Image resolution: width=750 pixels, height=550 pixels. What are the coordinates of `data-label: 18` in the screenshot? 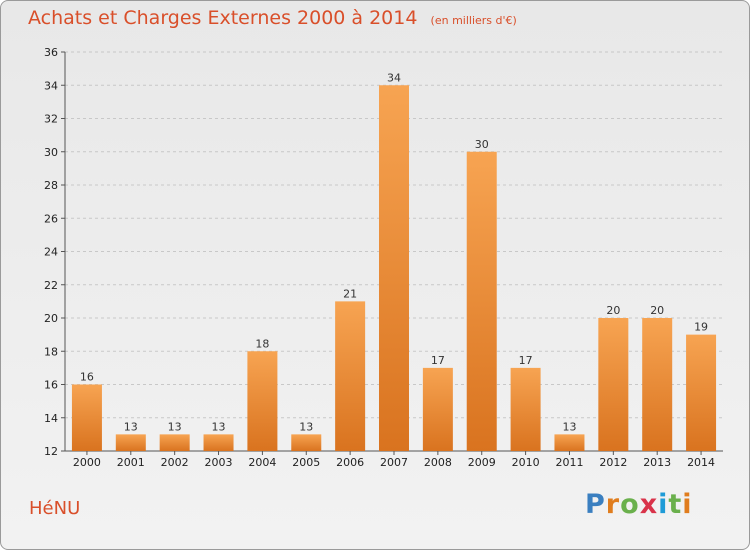 It's located at (262, 343).